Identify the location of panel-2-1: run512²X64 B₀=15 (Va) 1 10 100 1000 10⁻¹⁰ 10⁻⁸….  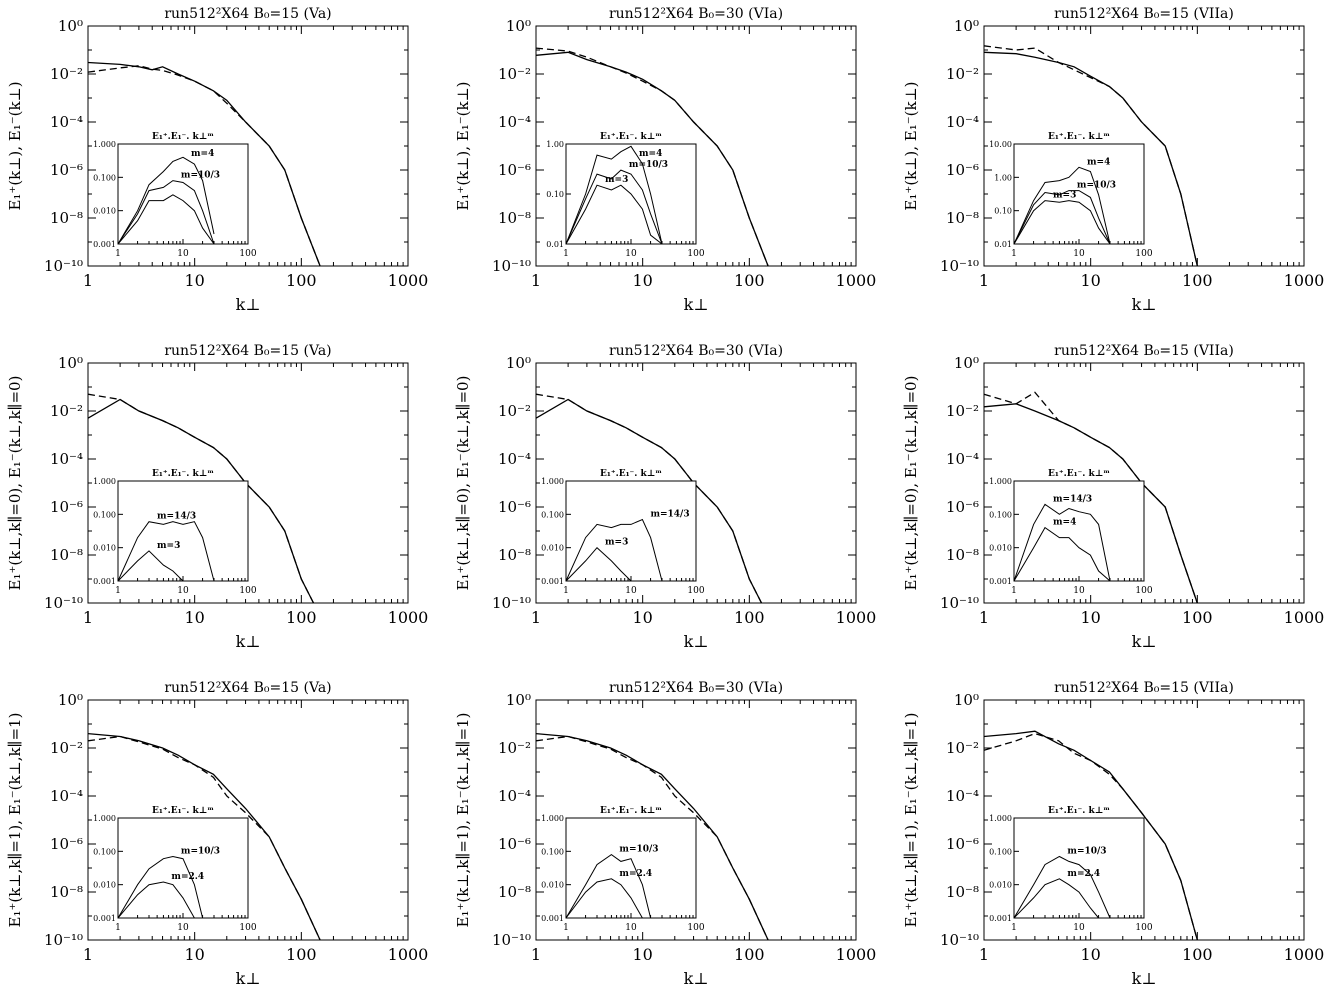
(217, 497).